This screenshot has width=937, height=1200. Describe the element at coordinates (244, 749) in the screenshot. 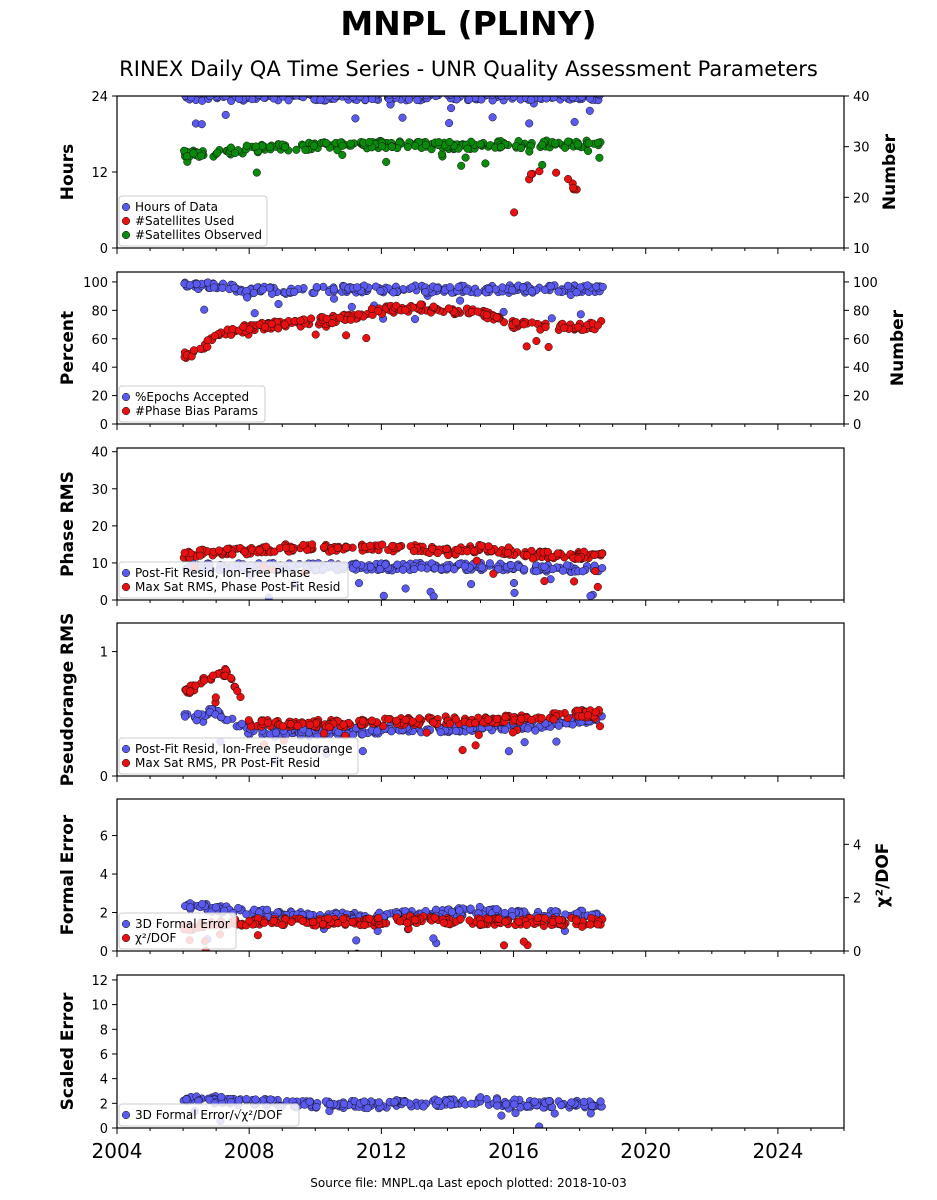

I see `legend-label: Post-Fit Resid, Ion-Free Pseudorange` at that location.